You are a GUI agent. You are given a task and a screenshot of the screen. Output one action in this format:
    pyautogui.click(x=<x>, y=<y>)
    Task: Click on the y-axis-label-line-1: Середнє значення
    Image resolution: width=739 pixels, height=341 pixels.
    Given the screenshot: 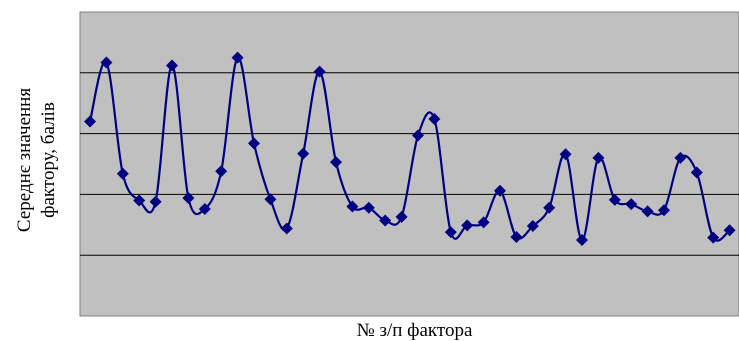 What is the action you would take?
    pyautogui.click(x=24, y=160)
    